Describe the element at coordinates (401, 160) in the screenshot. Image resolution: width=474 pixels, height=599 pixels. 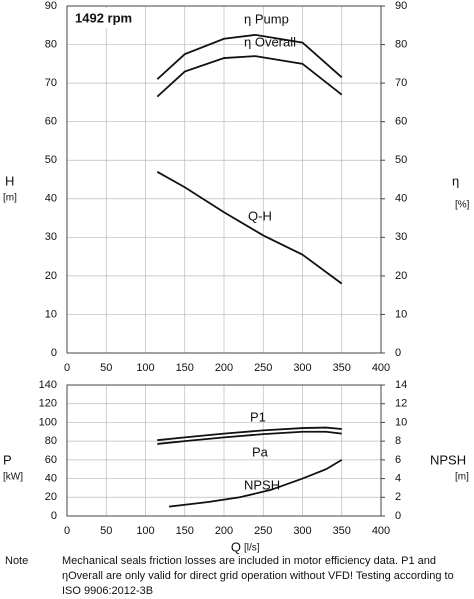
I see `y2-tick-label: 50` at that location.